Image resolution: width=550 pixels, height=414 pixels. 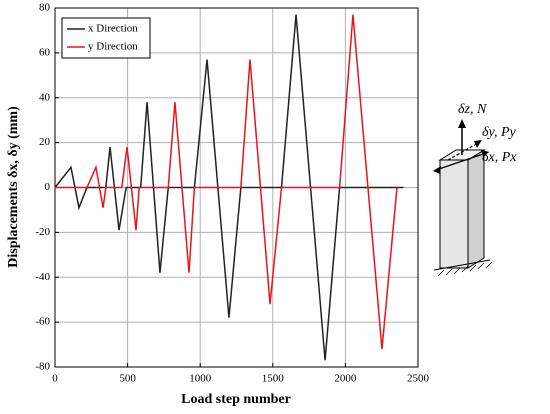 I want to click on diagram-label: δy, Py, so click(x=499, y=132).